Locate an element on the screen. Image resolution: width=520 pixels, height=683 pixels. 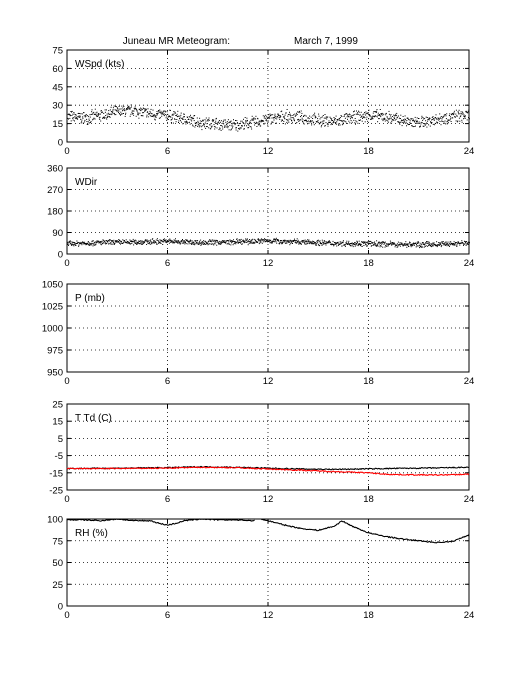
x-tick-label: 12 is located at coordinates (268, 381).